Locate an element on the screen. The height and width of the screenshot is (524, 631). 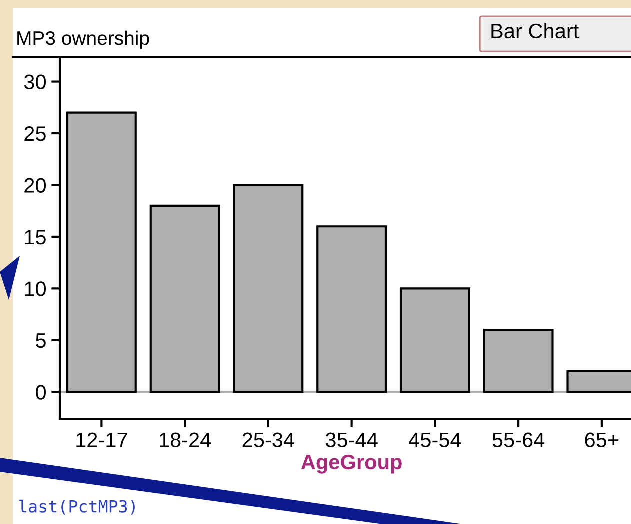
x-tick-label: 45-54 is located at coordinates (435, 440).